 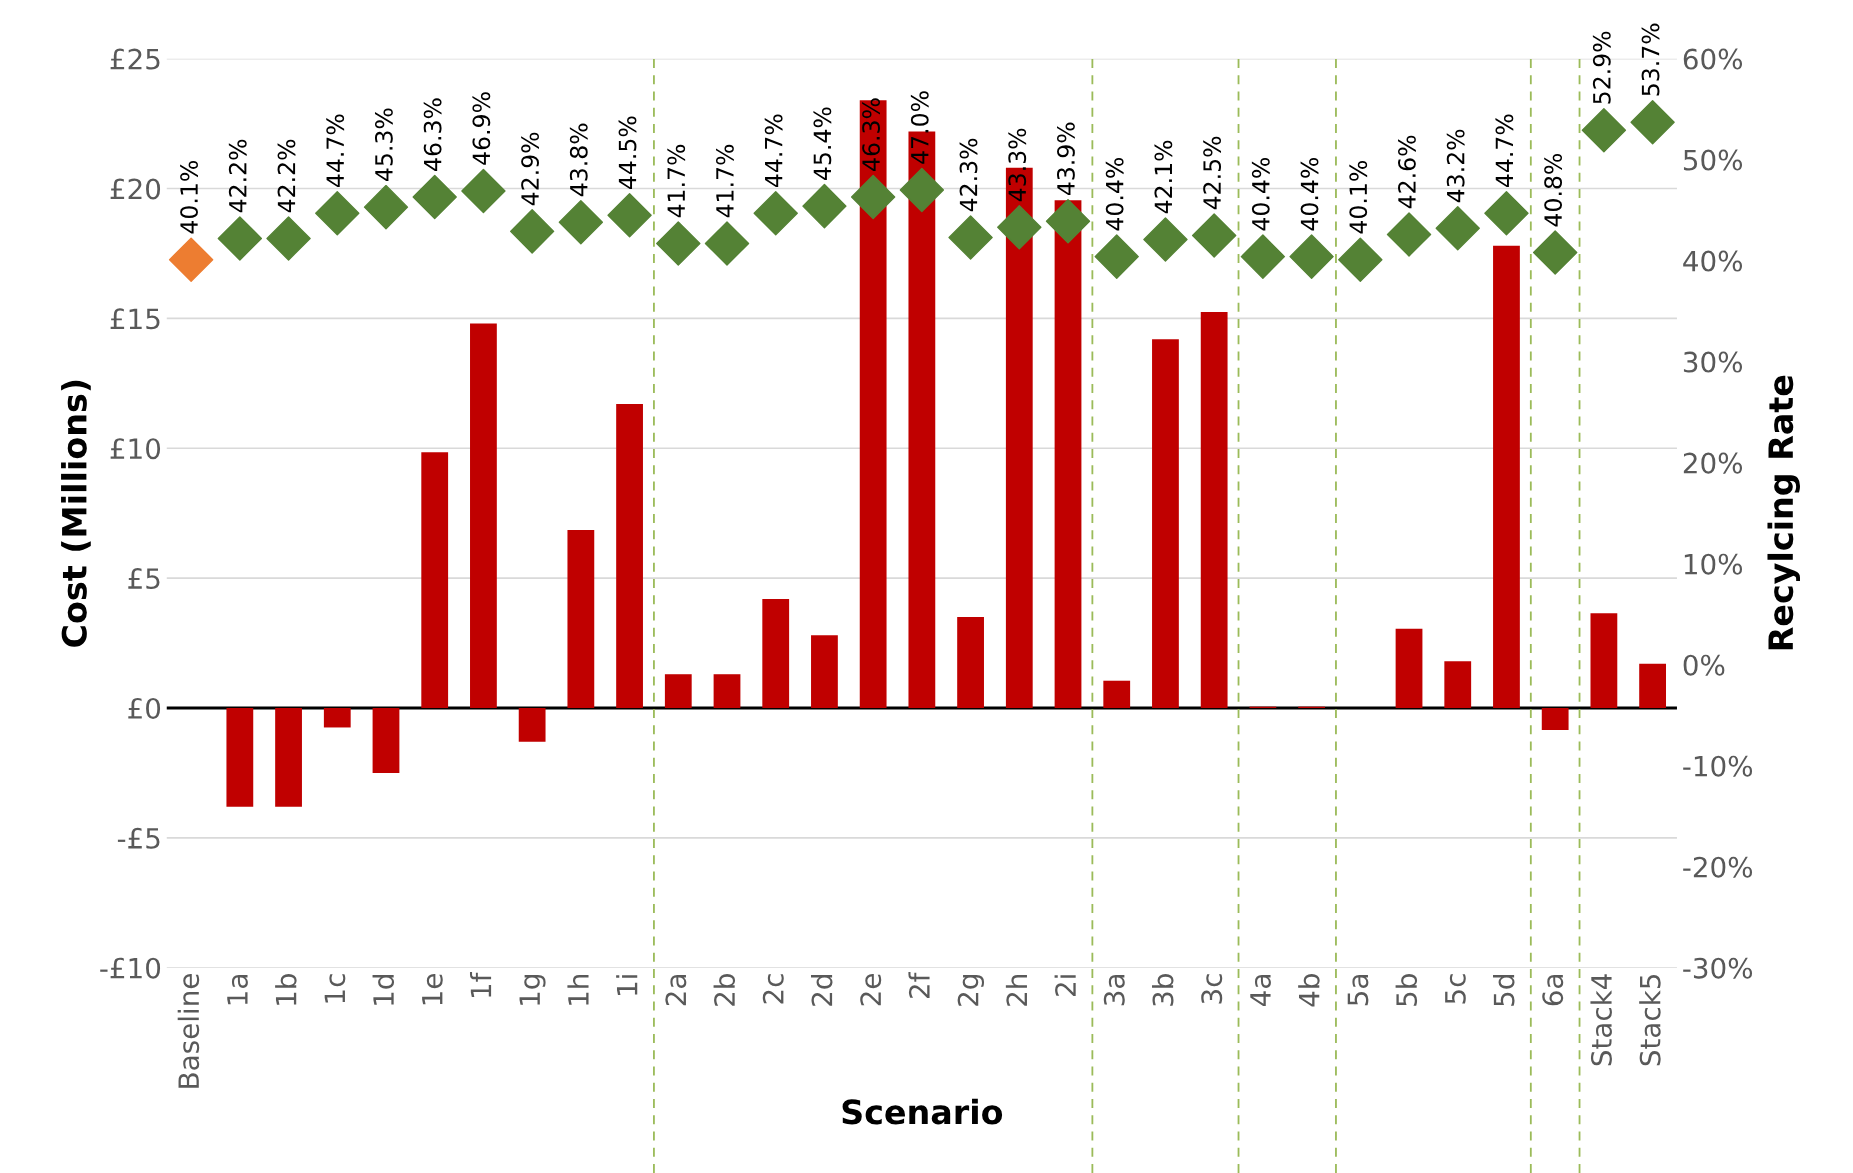 What do you see at coordinates (335, 988) in the screenshot?
I see `x-tick-label: 1c` at bounding box center [335, 988].